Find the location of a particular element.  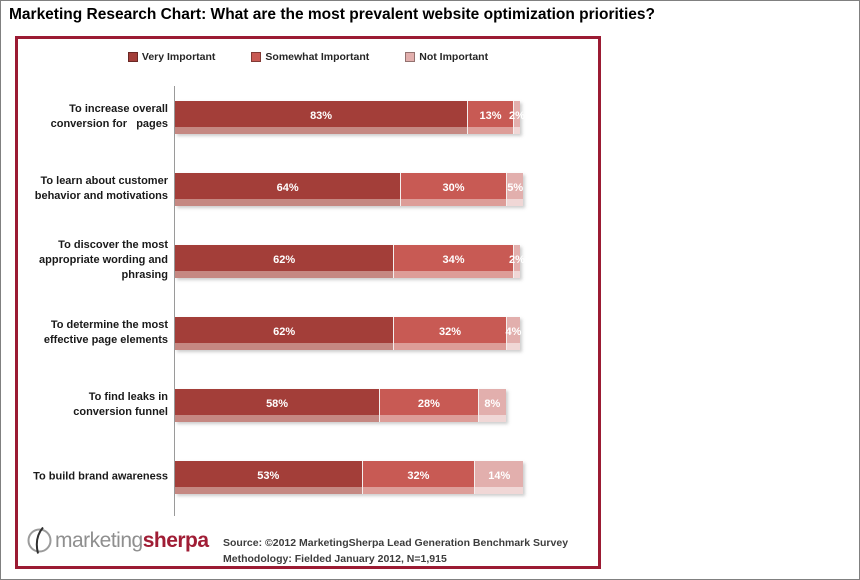

bar-segment-label: 53% is located at coordinates (268, 475).